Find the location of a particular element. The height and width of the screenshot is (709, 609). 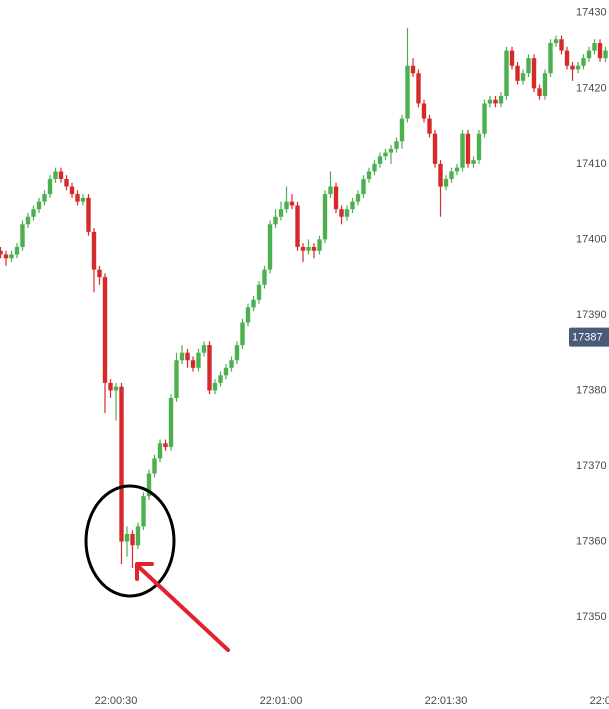

y-tick-label: 17380 is located at coordinates (591, 390).